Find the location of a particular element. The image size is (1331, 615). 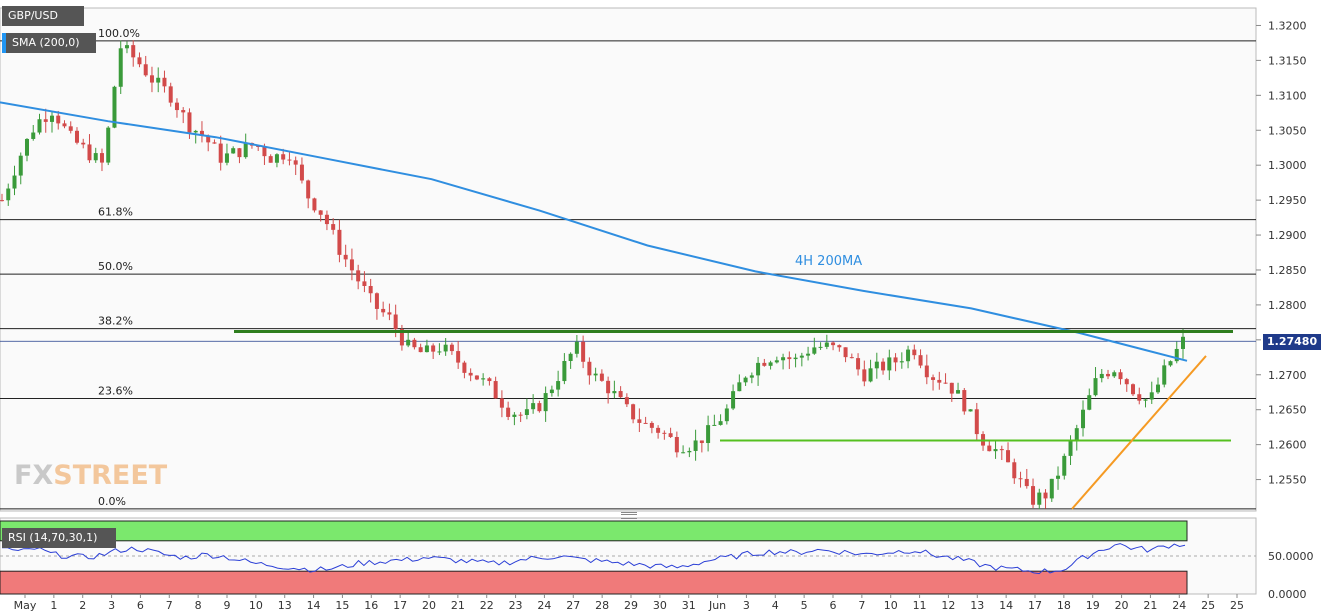

x-tick-label: 31 is located at coordinates (689, 605).